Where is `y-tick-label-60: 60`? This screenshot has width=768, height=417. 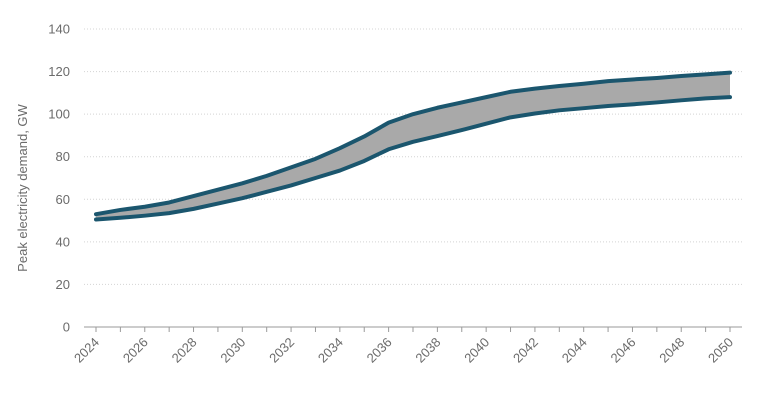 y-tick-label-60: 60 is located at coordinates (63, 199).